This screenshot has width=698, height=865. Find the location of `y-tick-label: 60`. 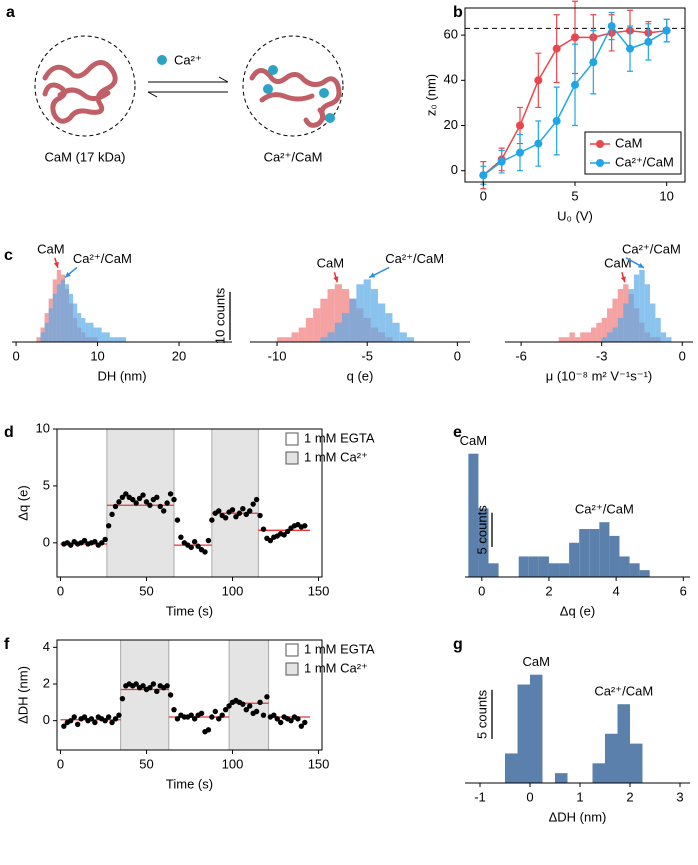

y-tick-label: 60 is located at coordinates (451, 34).